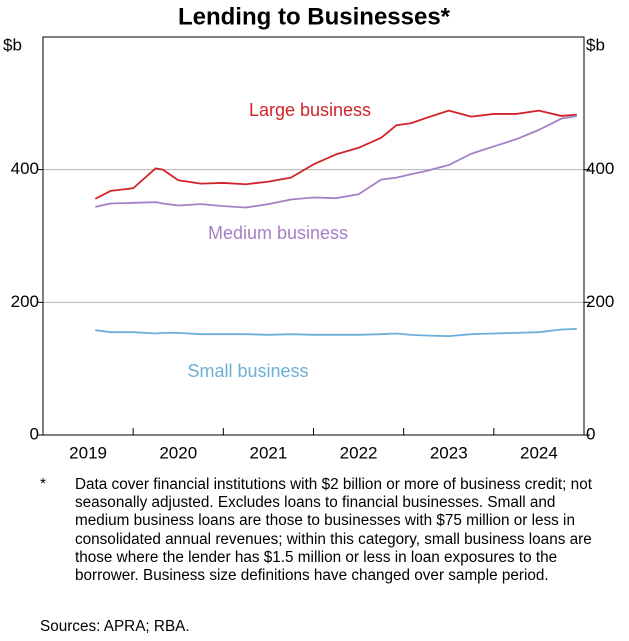 This screenshot has width=629, height=641. Describe the element at coordinates (449, 452) in the screenshot. I see `x-tick-label: 2023` at that location.